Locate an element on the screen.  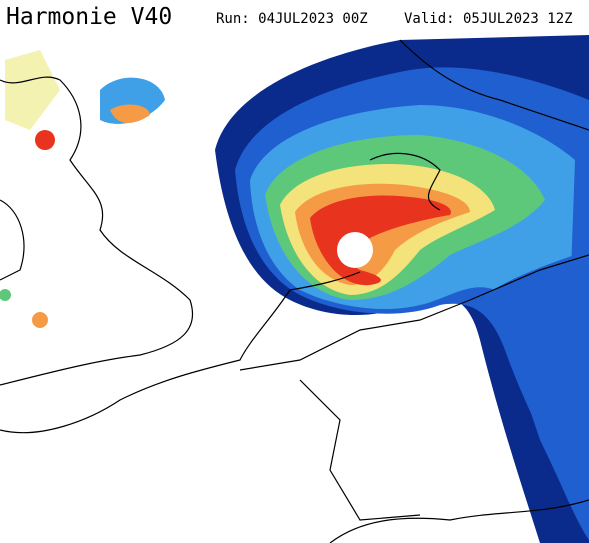
coast-ireland is located at coordinates (12, 240).